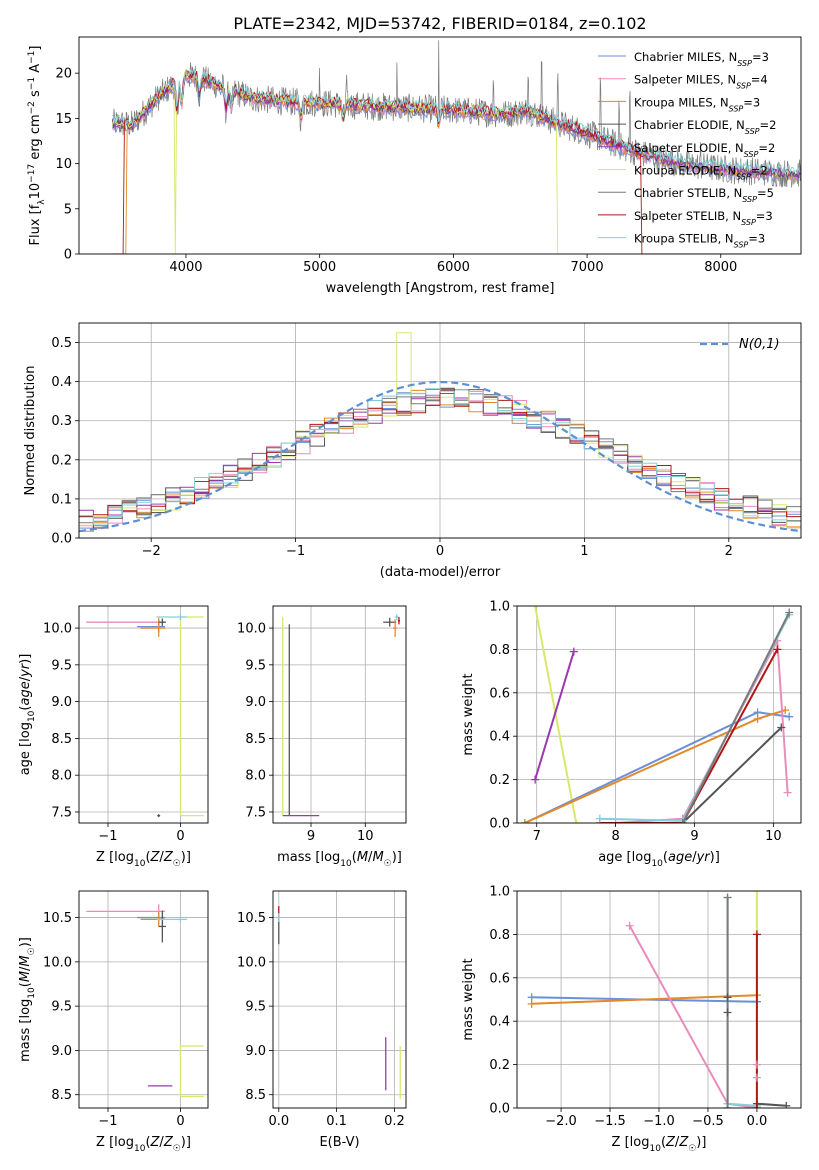  What do you see at coordinates (32, 107) in the screenshot?
I see `axis-label-part: −2` at bounding box center [32, 107].